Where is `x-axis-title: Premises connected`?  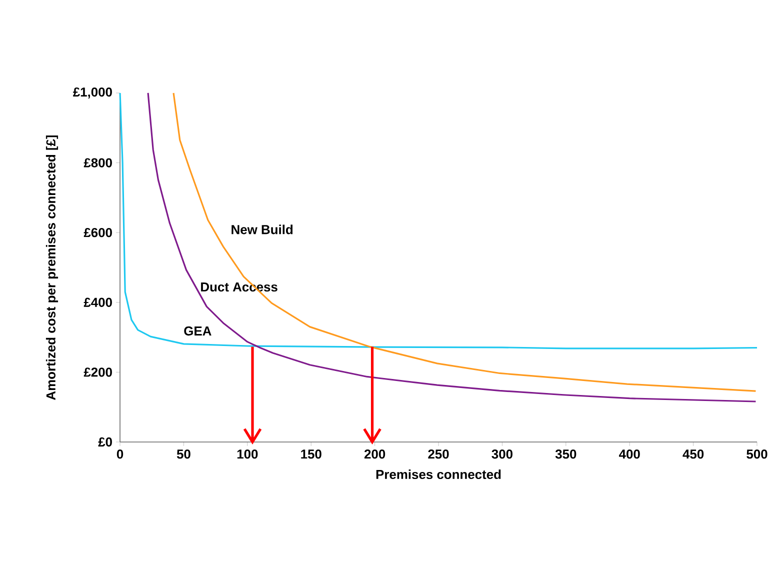 x-axis-title: Premises connected is located at coordinates (438, 475).